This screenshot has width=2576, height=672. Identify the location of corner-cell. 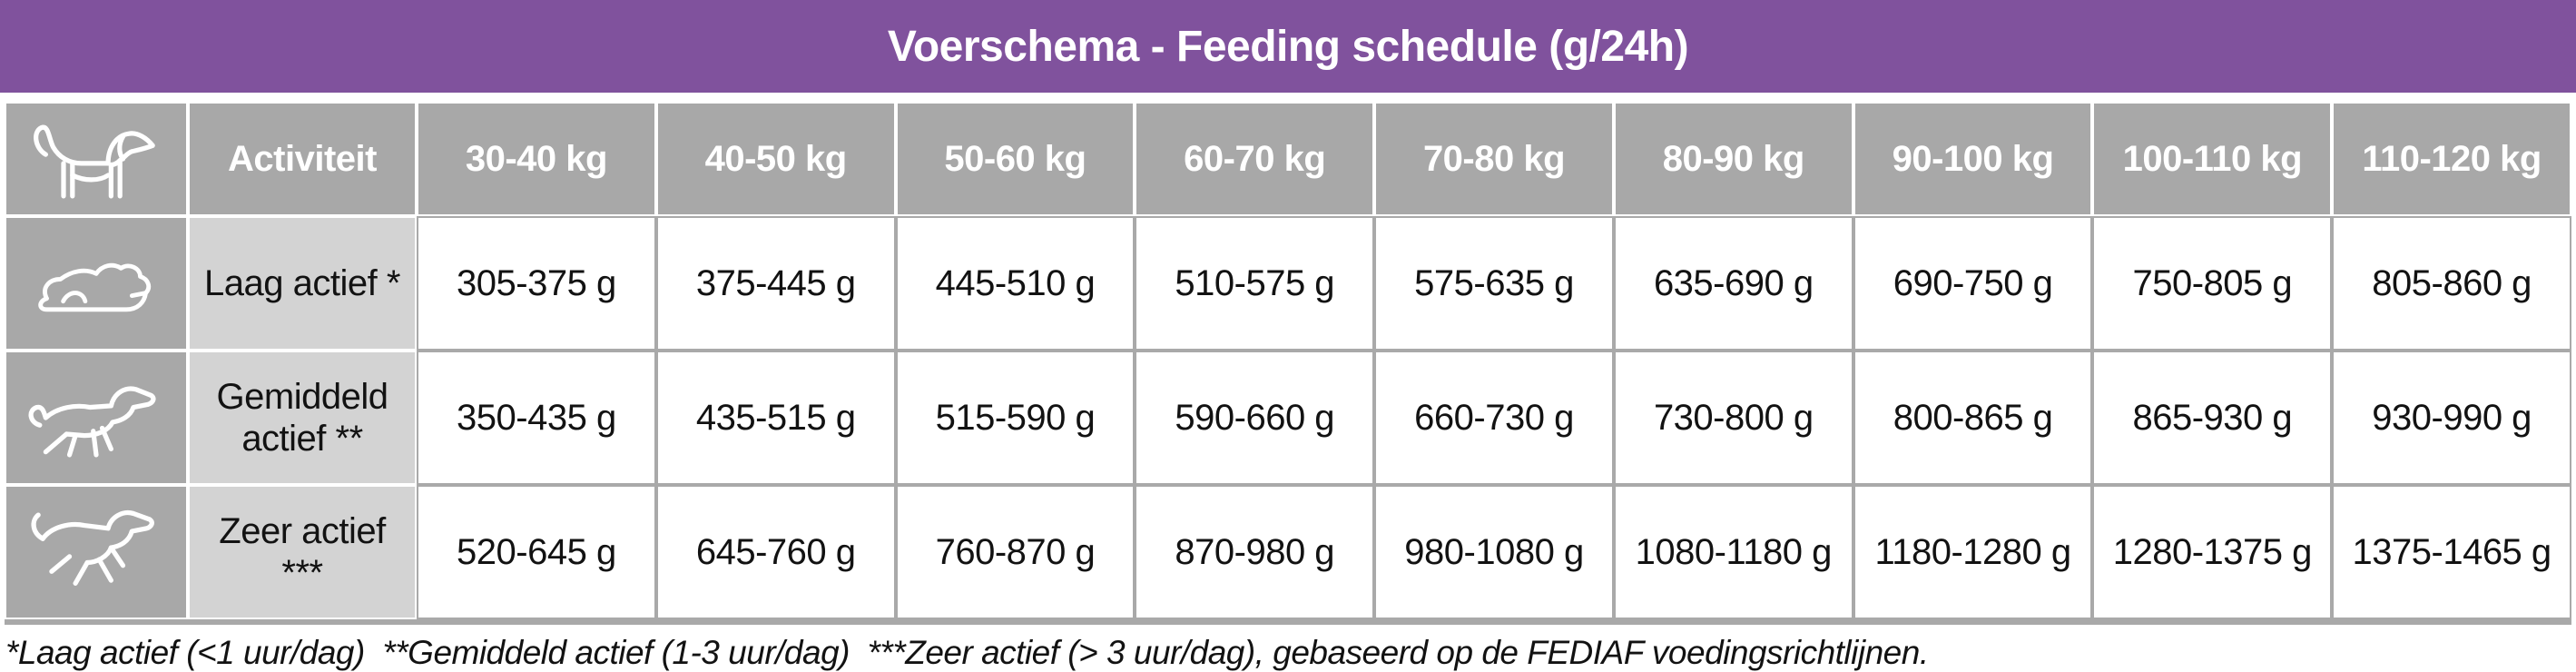
(96, 159).